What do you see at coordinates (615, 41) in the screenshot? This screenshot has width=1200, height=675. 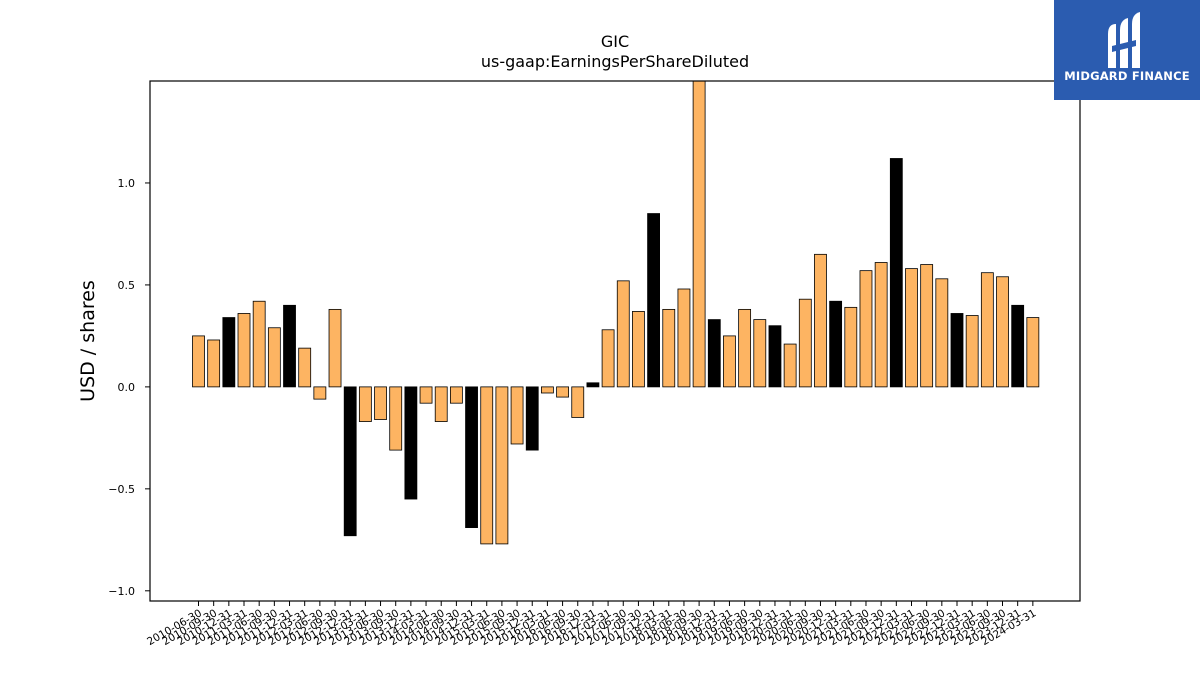 I see `chart-title: GIC` at bounding box center [615, 41].